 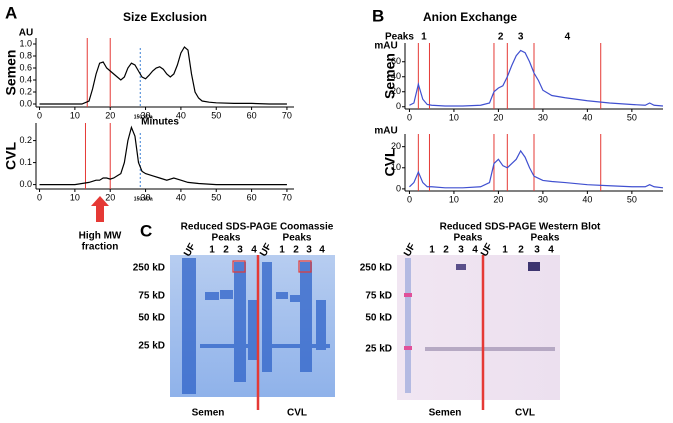 I want to click on chart-title: Size Exclusion, so click(x=165, y=17).